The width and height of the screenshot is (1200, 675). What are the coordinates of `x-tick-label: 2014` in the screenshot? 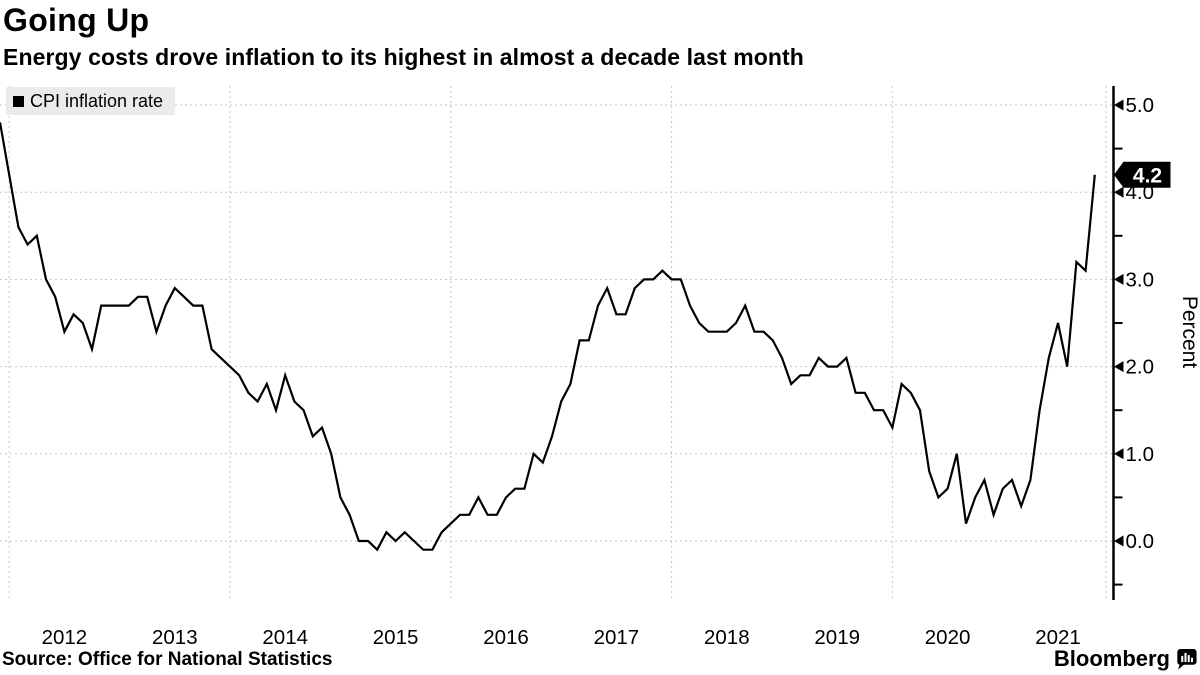 It's located at (285, 637).